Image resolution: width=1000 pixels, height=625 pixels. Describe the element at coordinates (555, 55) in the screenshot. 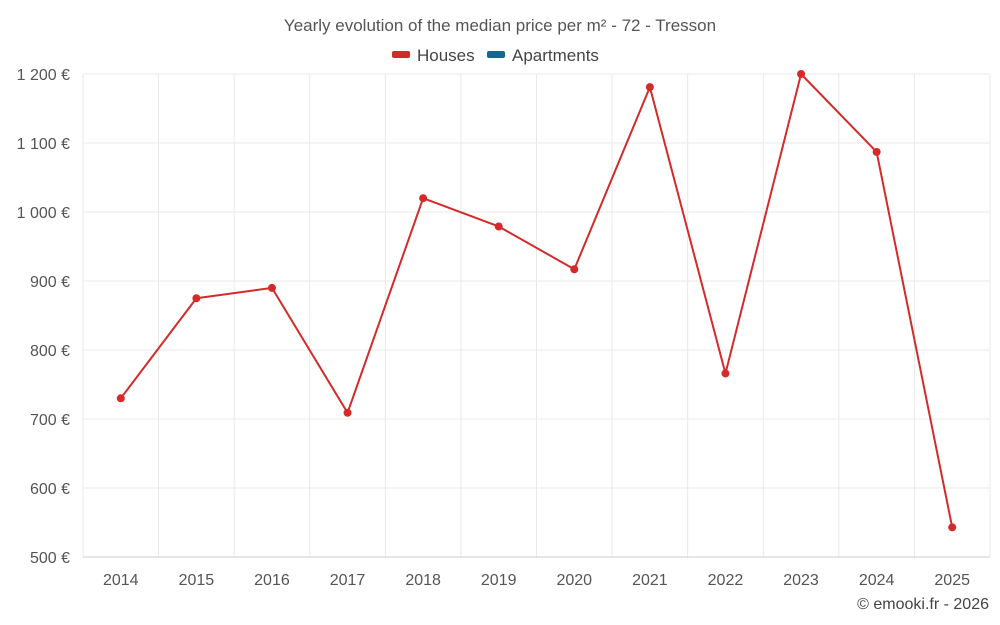

I see `legend-label-apartments: Apartments` at that location.